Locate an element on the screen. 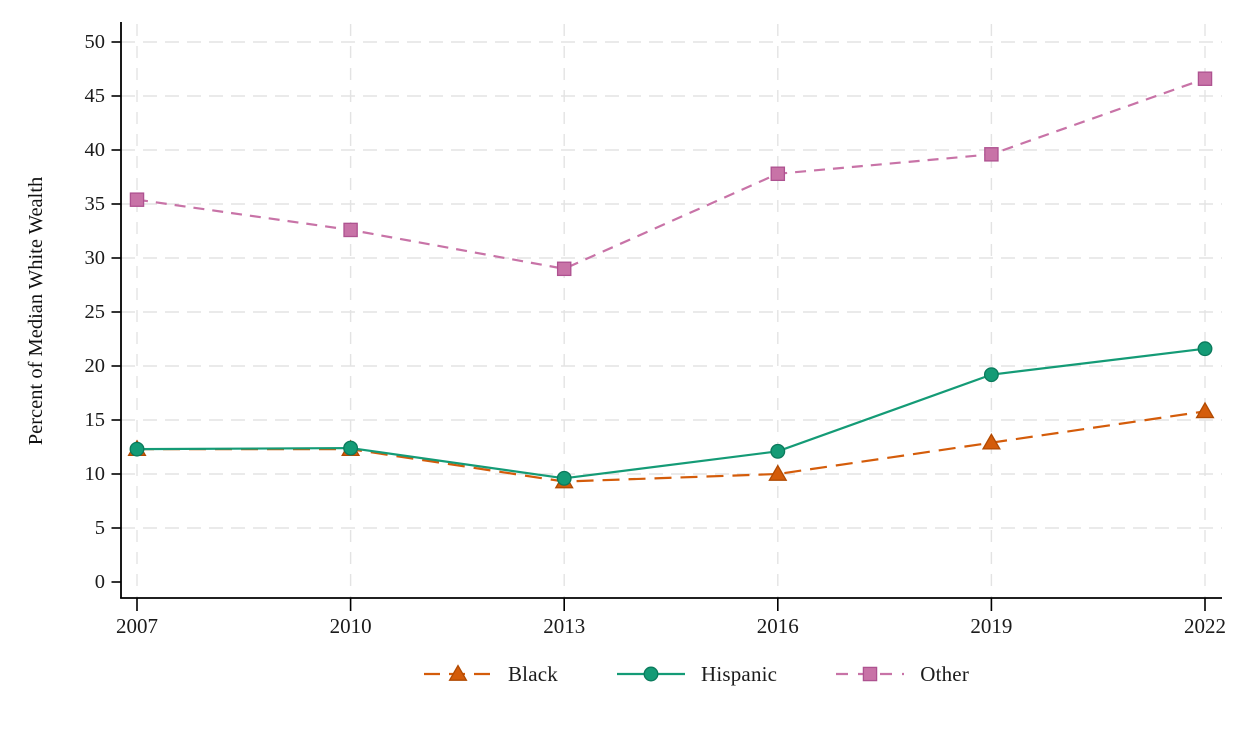 Image resolution: width=1250 pixels, height=750 pixels. y-tick-label-20: 20 is located at coordinates (95, 366).